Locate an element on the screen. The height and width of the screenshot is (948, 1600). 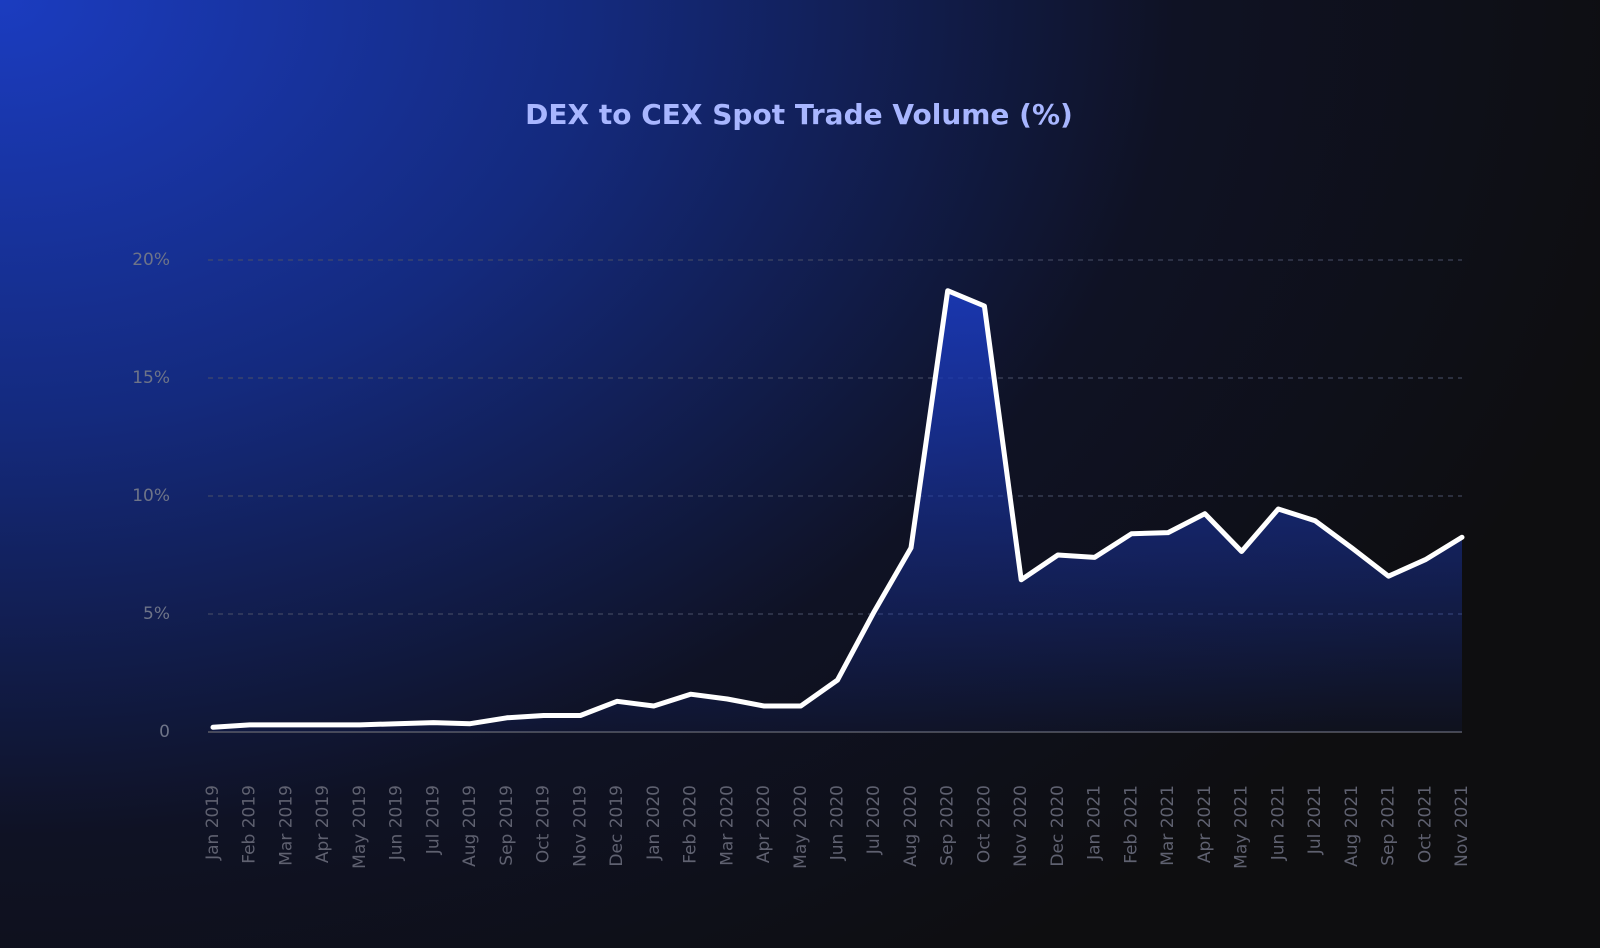
x-tick-label: Sep 2021 is located at coordinates (1389, 825).